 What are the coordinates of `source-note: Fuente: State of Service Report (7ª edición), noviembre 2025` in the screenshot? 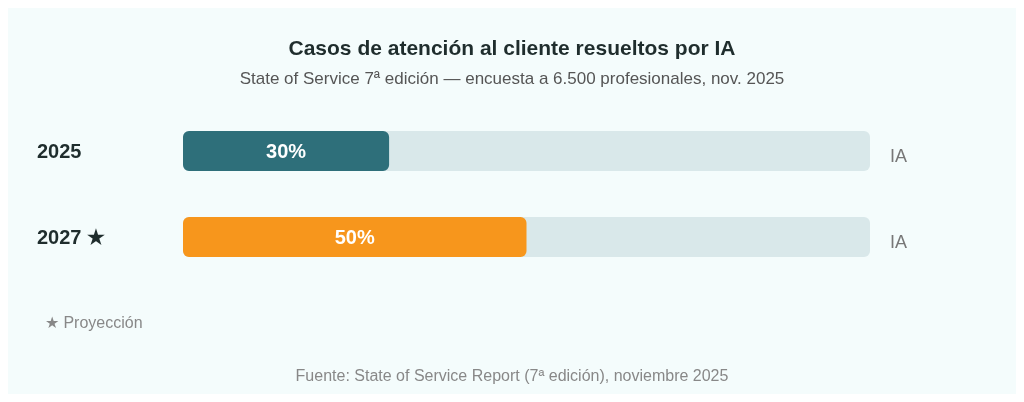 It's located at (512, 375).